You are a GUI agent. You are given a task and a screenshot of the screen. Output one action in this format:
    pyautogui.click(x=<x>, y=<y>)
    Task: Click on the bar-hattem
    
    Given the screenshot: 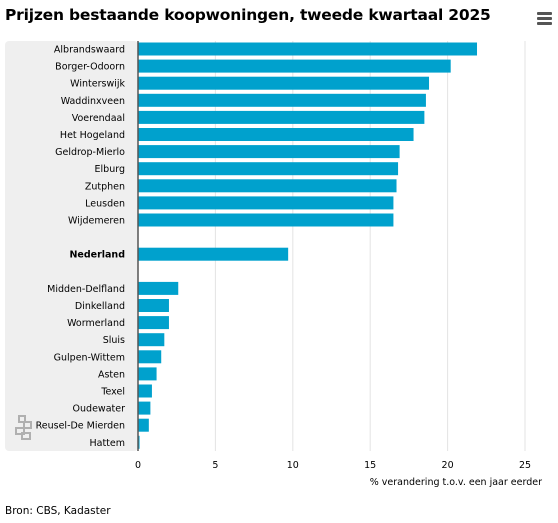 What is the action you would take?
    pyautogui.click(x=139, y=442)
    